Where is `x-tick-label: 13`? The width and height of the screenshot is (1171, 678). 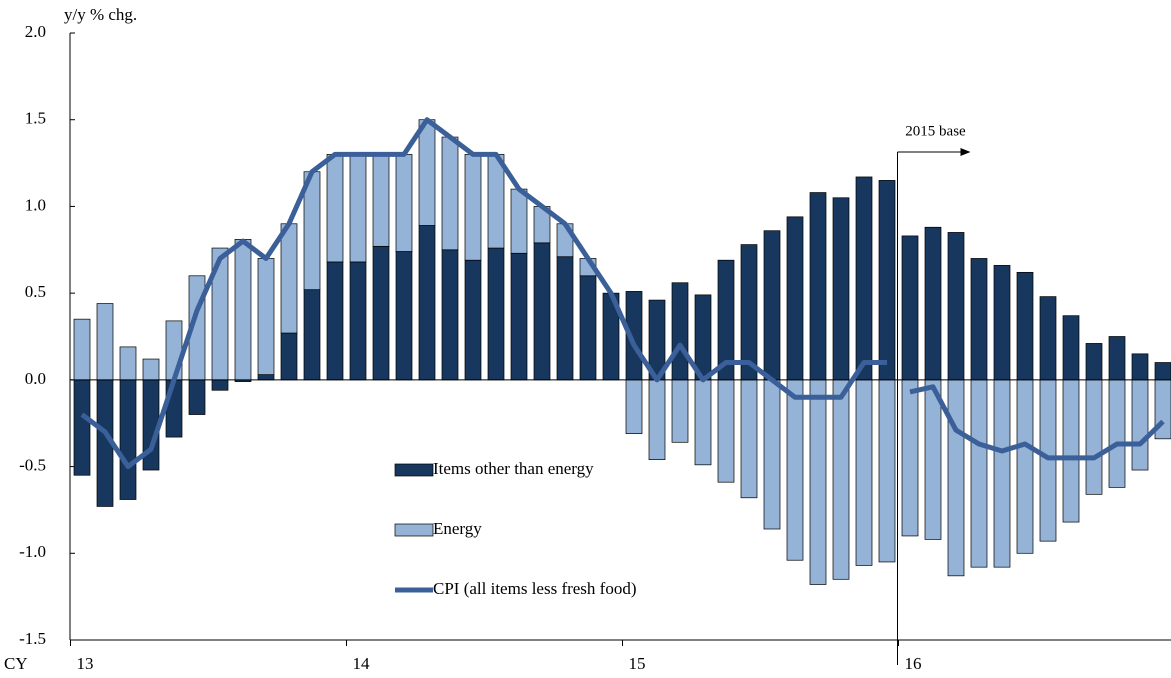
x-tick-label: 13 is located at coordinates (85, 663).